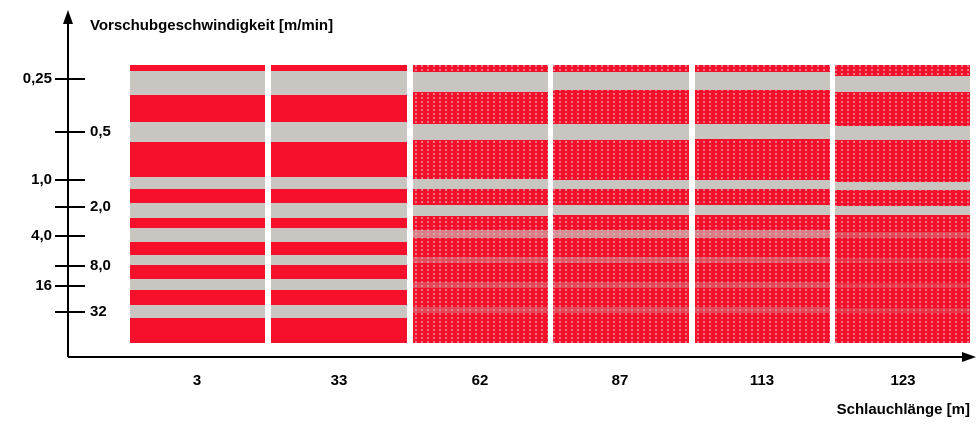  Describe the element at coordinates (339, 380) in the screenshot. I see `x-tick-label: 33` at that location.